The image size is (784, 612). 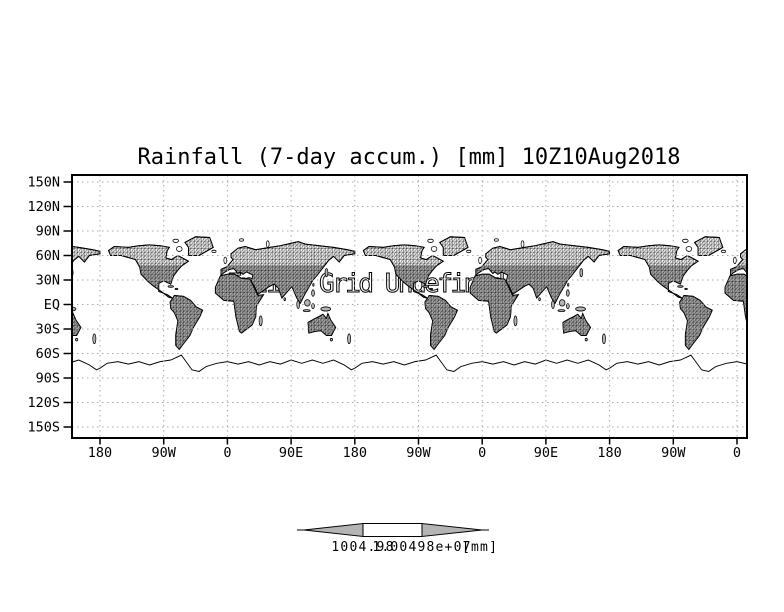 What do you see at coordinates (362, 547) in the screenshot?
I see `colorbar-left-value: 1004.98` at bounding box center [362, 547].